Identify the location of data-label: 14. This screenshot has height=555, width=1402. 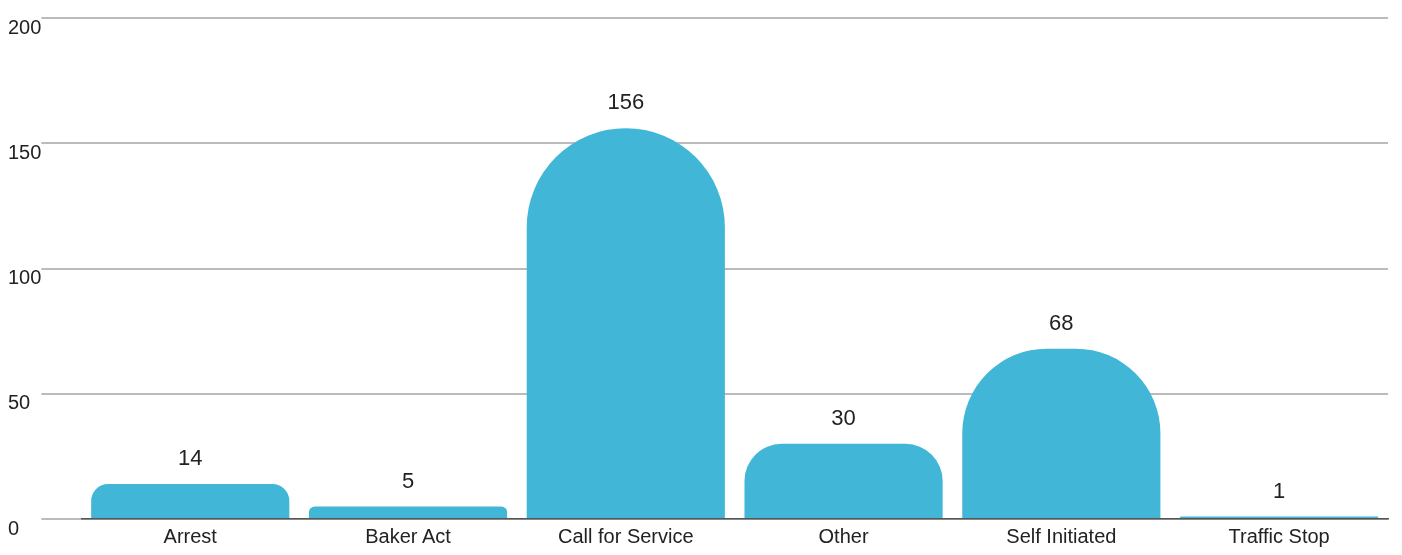
(190, 457).